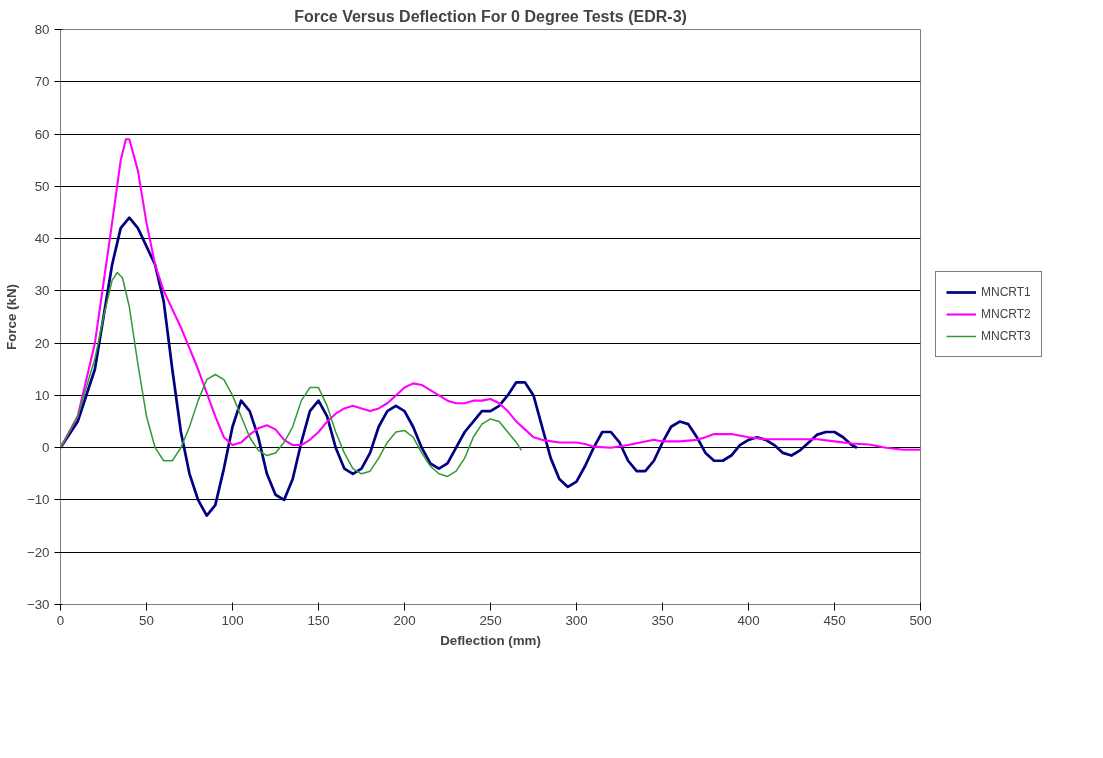 The width and height of the screenshot is (1103, 758). I want to click on y-tick-label: −20, so click(38, 552).